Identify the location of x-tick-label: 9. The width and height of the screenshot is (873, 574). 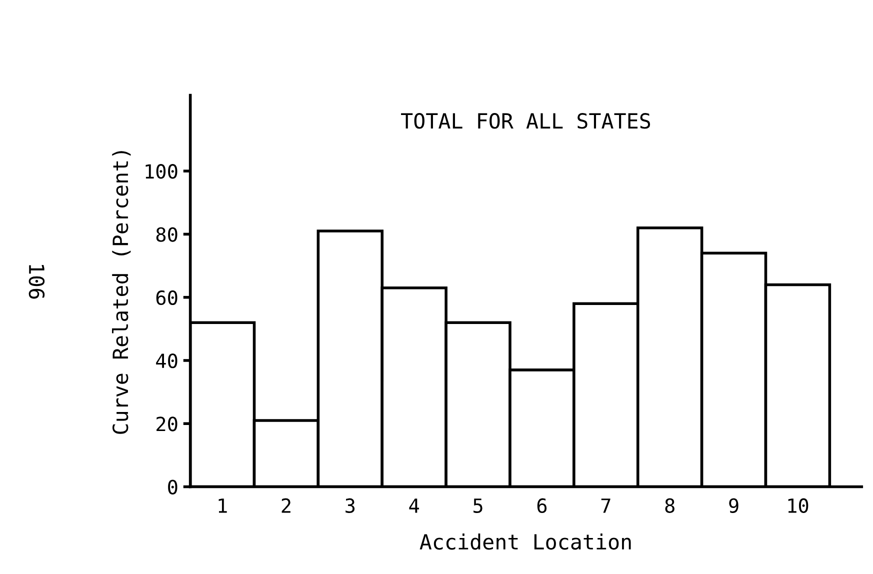
(733, 506).